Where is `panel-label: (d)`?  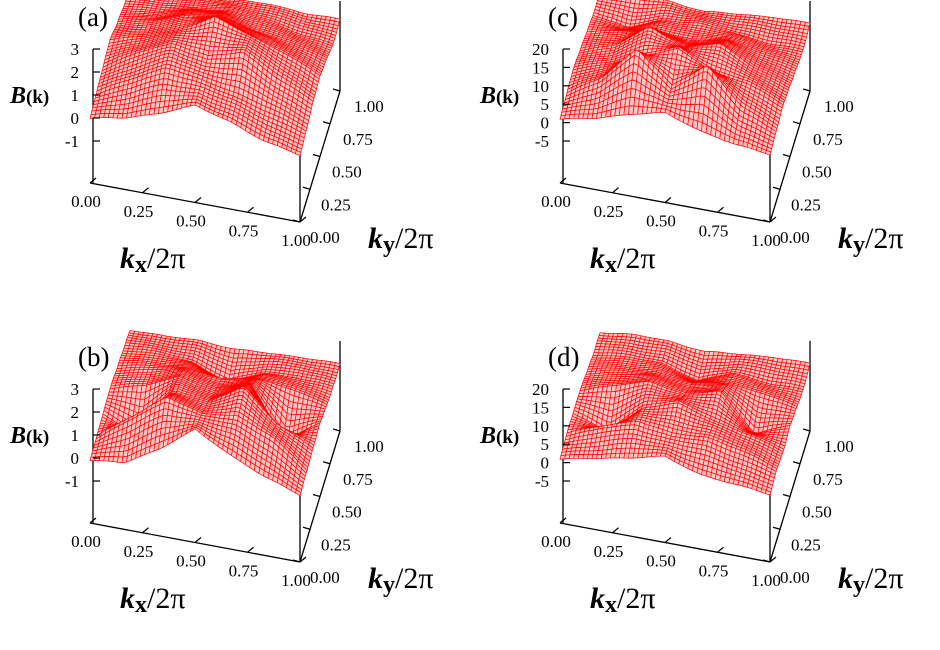 panel-label: (d) is located at coordinates (563, 357).